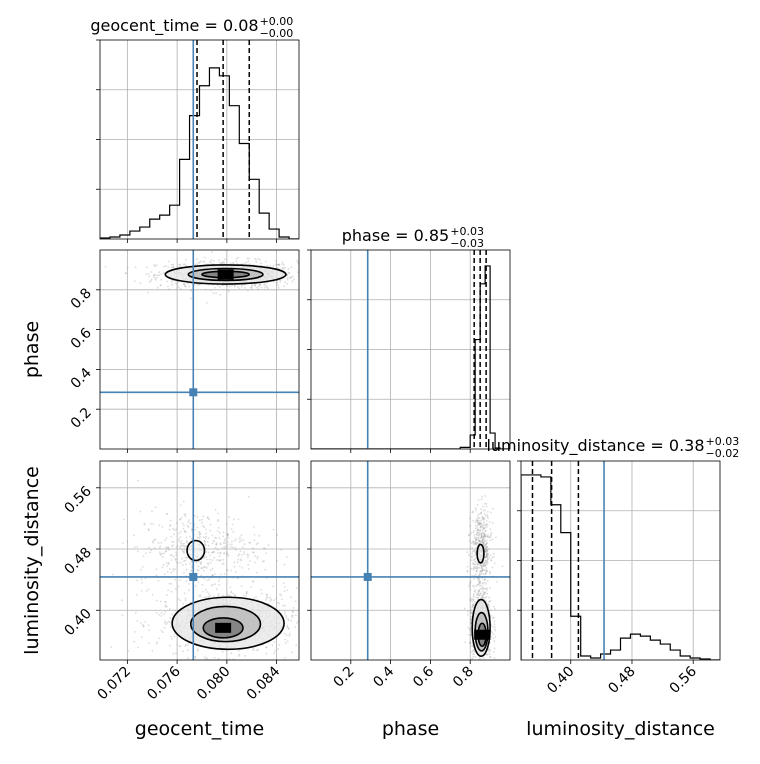 This screenshot has height=764, width=760. I want to click on histogram-step-geocent_time, so click(199, 153).